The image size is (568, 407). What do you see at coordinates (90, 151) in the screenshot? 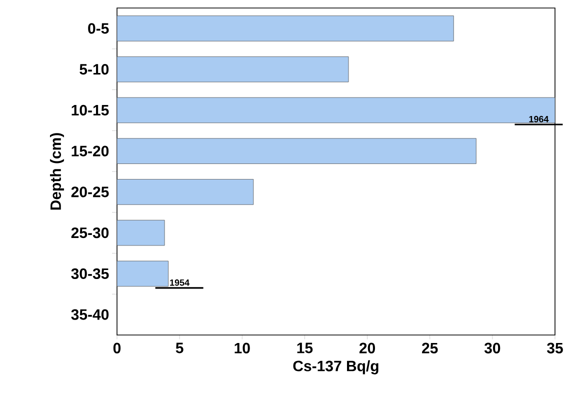
I see `y-tick-label: 15-20` at bounding box center [90, 151].